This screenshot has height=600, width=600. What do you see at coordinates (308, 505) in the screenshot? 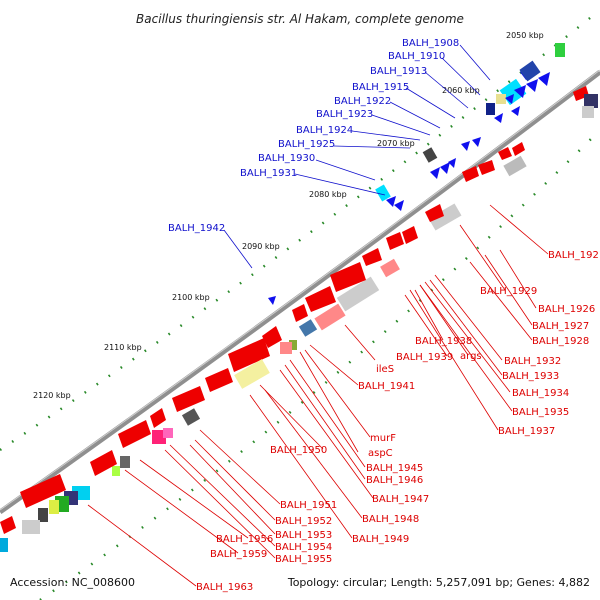
I see `gene-label: BALH_1951` at bounding box center [308, 505].